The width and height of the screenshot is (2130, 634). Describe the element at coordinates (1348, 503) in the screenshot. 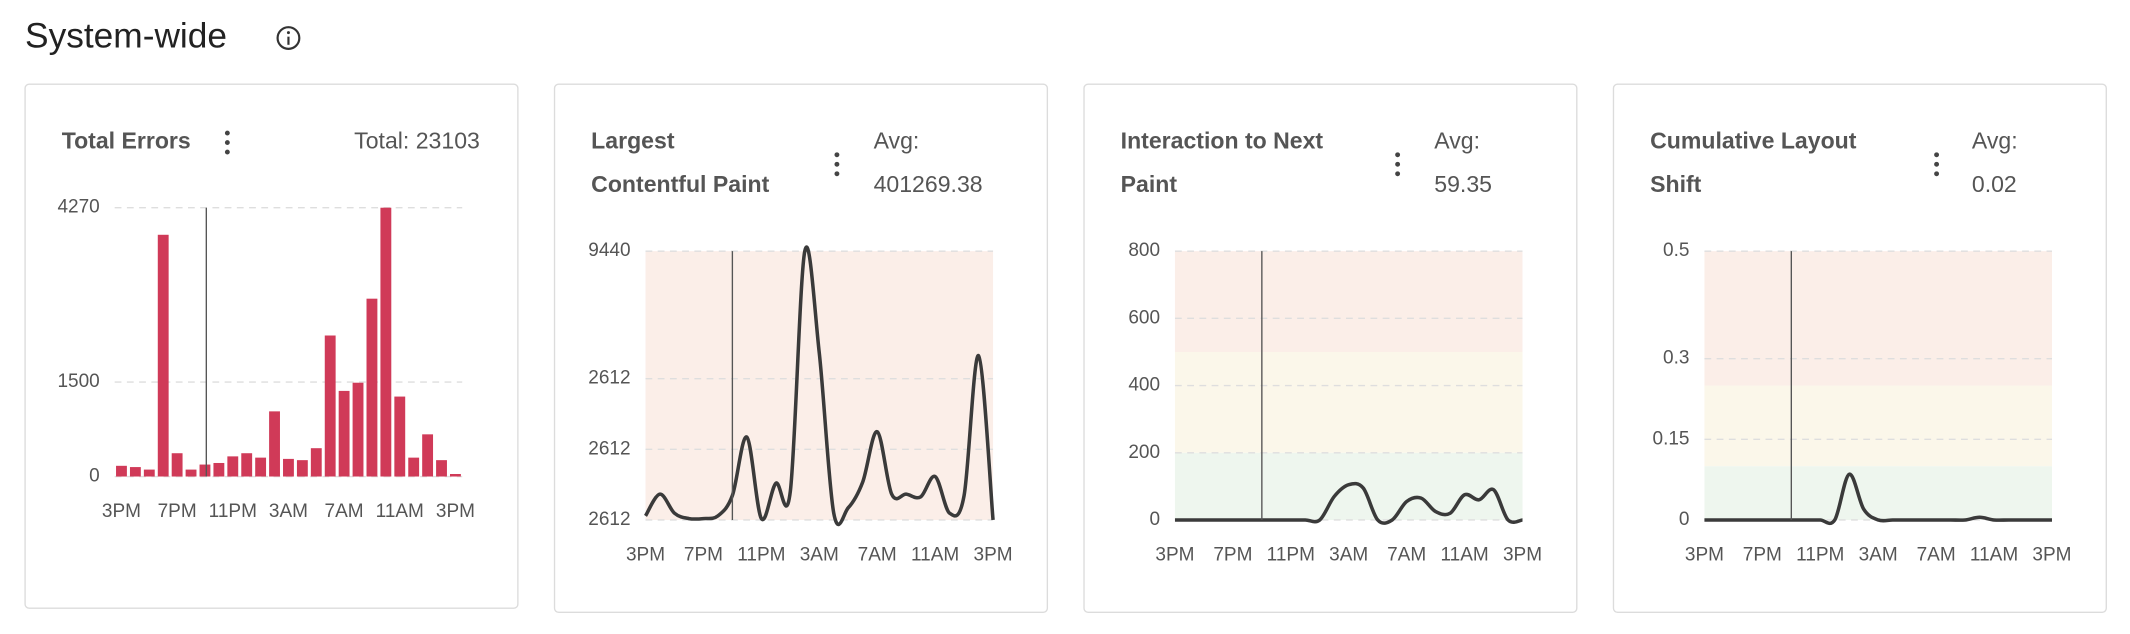

I see `series-line` at that location.